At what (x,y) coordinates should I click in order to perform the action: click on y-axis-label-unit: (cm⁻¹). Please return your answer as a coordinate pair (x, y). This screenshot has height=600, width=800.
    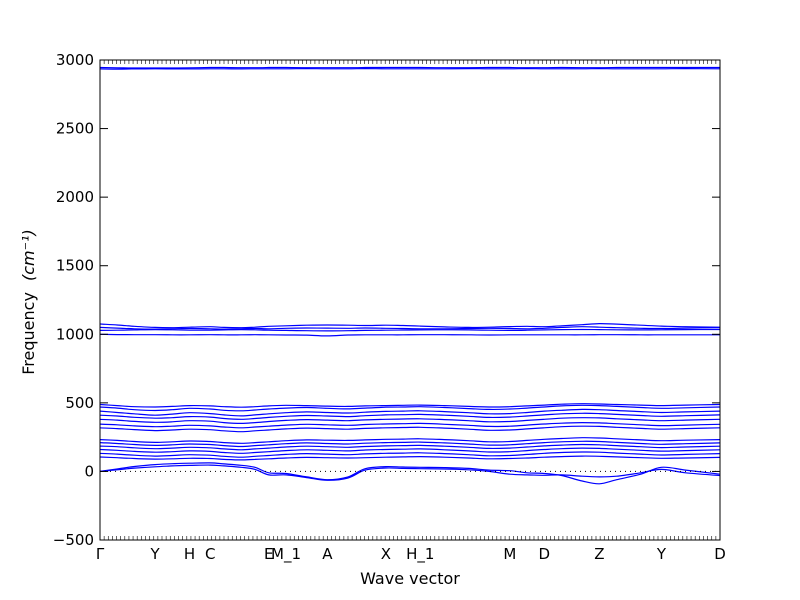
    Looking at the image, I should click on (28, 255).